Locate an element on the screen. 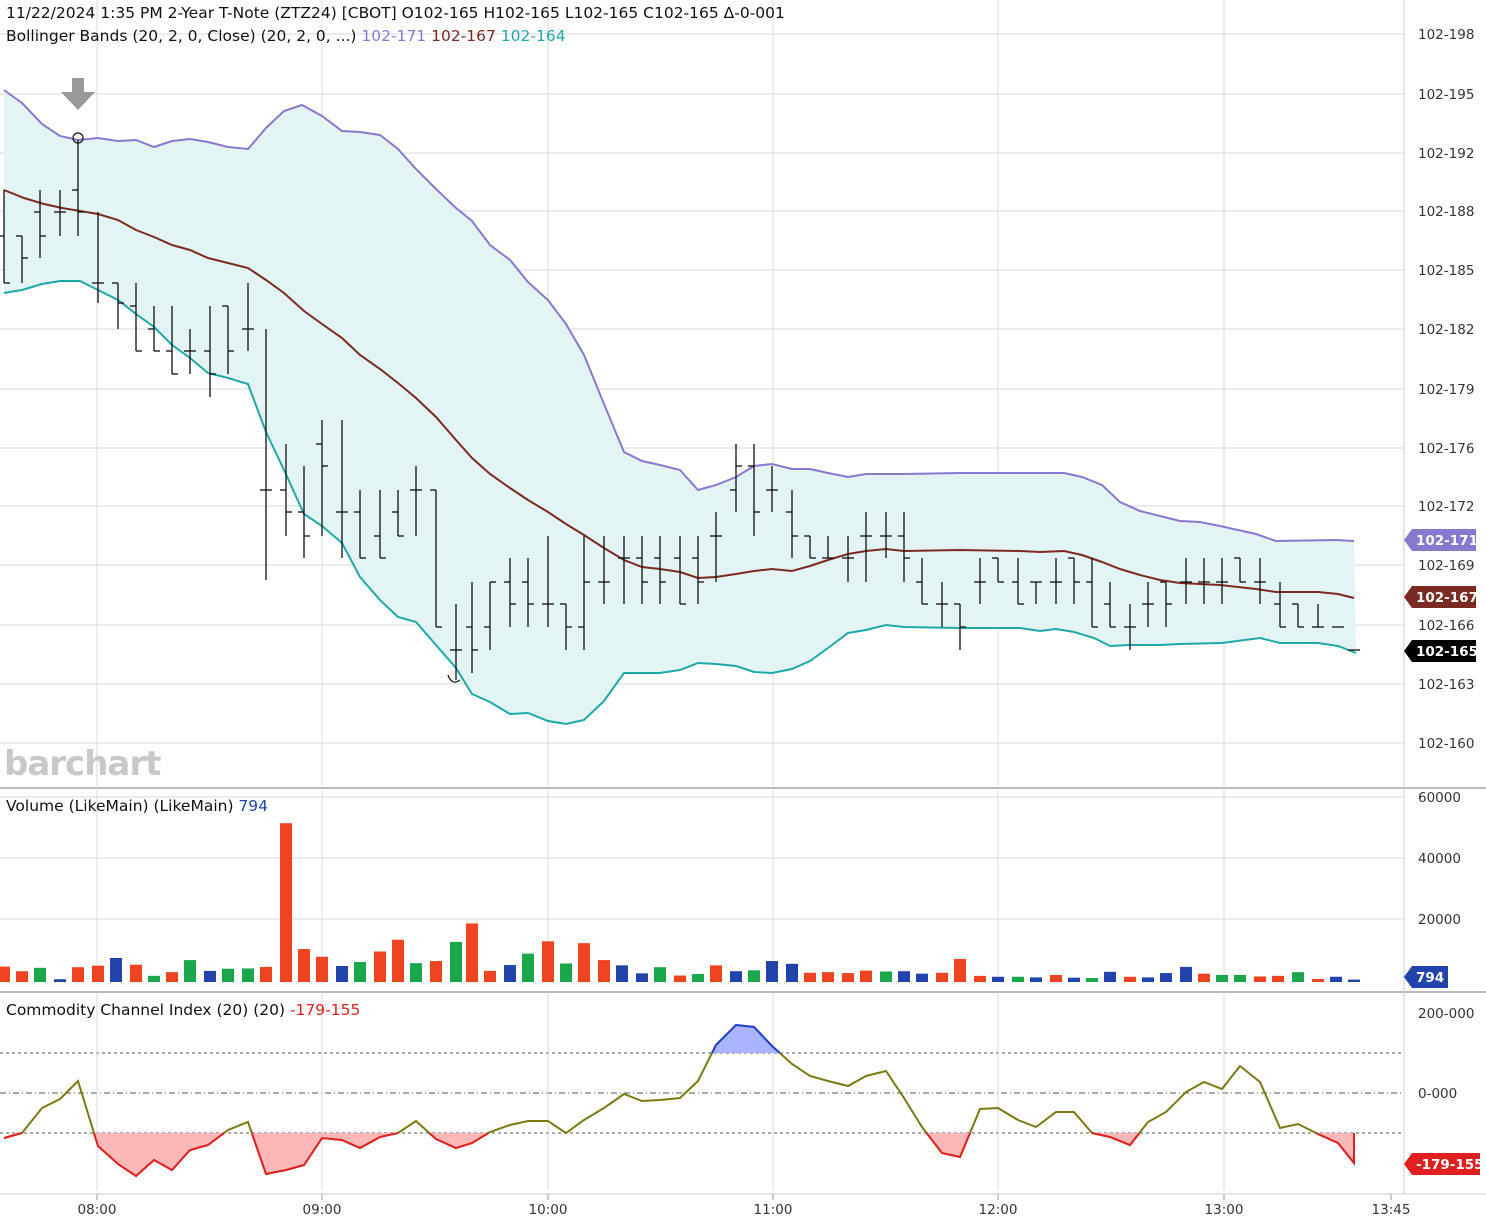 The image size is (1486, 1226). cci-value: -179-155 is located at coordinates (325, 1010).